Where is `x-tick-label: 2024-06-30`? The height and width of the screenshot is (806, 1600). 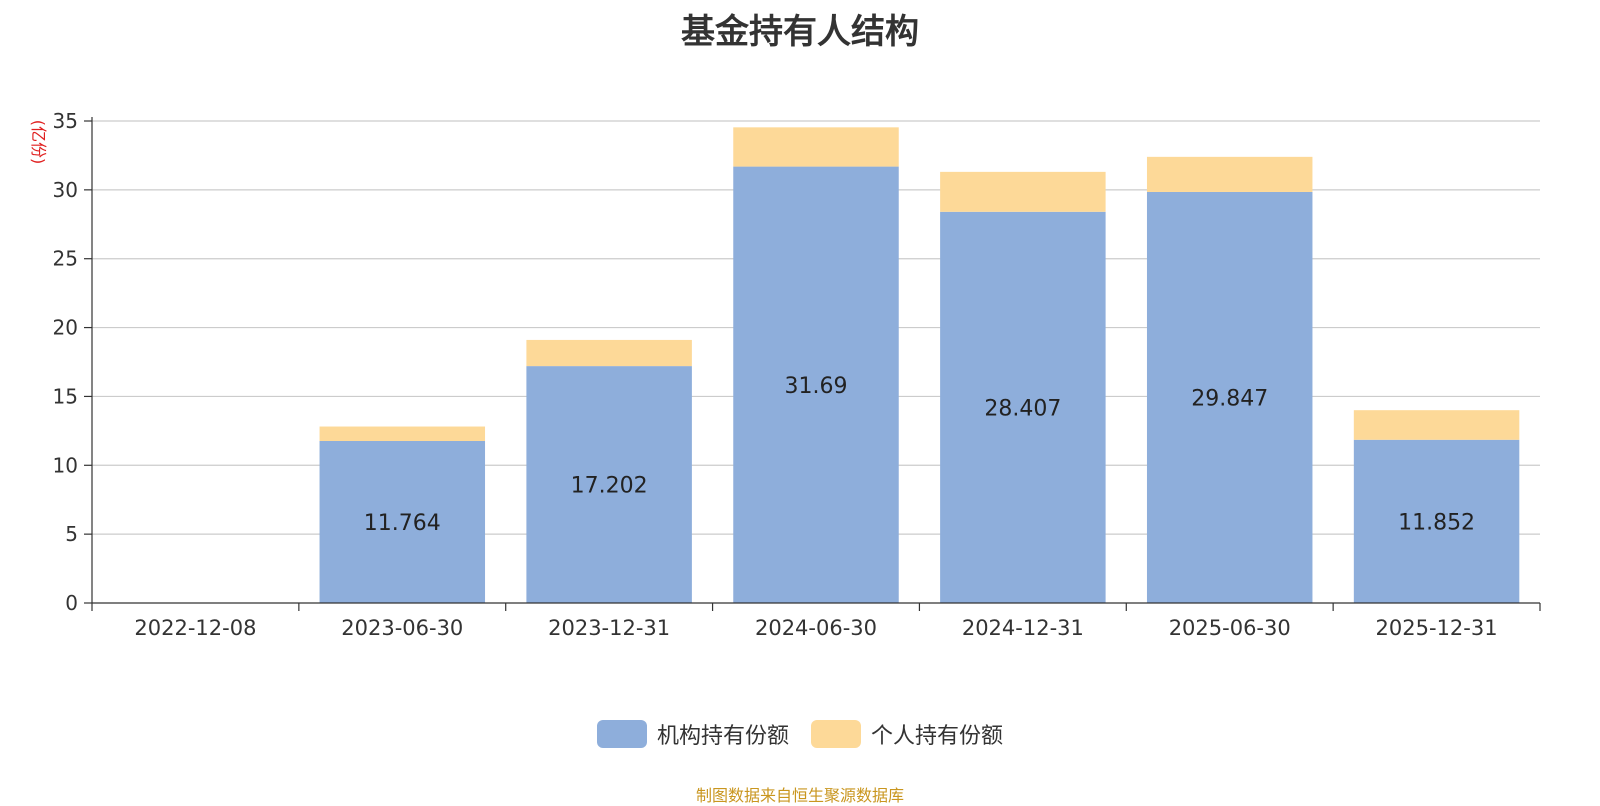 x-tick-label: 2024-06-30 is located at coordinates (816, 628).